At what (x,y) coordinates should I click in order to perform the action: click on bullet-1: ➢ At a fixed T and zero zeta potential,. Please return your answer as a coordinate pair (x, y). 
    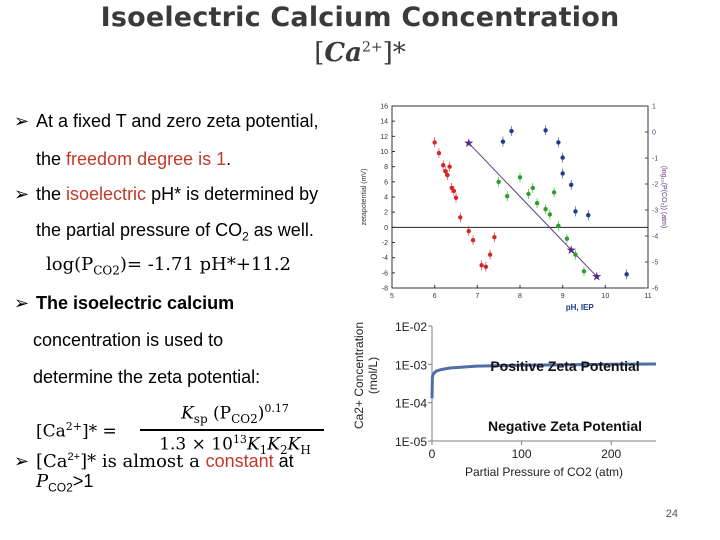
    Looking at the image, I should click on (166, 121).